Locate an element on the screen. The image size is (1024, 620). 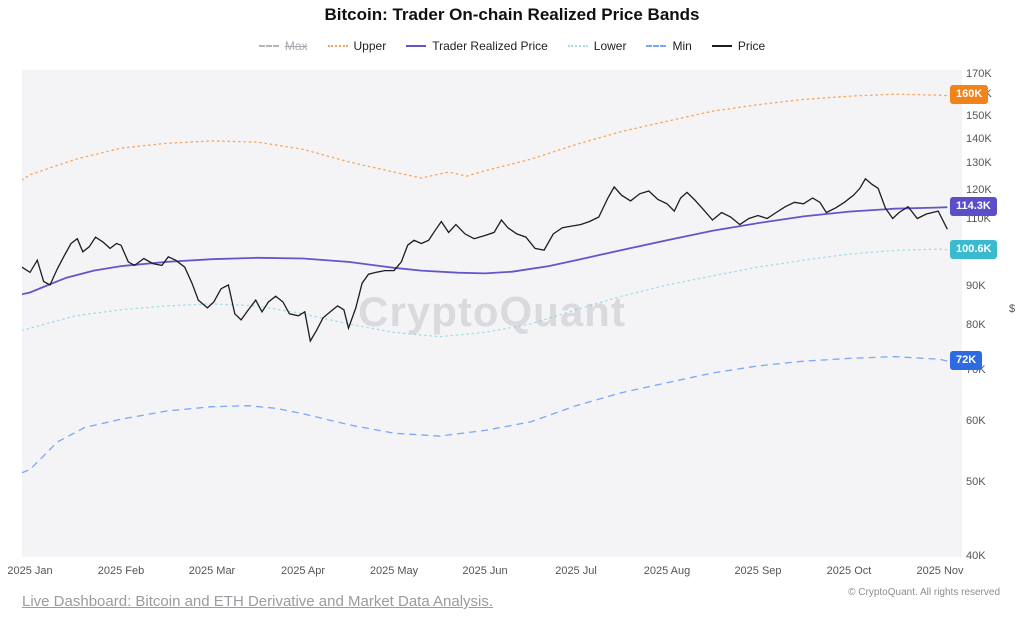
value-badge-min: 72K is located at coordinates (966, 361).